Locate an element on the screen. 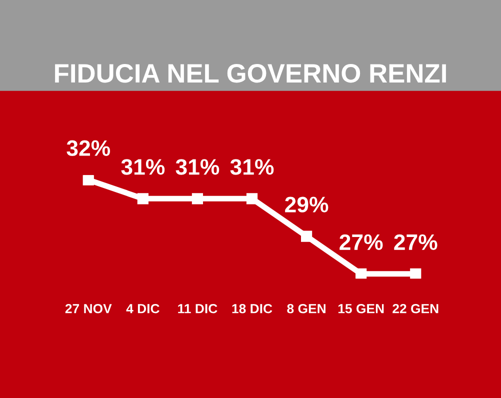 This screenshot has height=398, width=501. data-label: 32% is located at coordinates (88, 148).